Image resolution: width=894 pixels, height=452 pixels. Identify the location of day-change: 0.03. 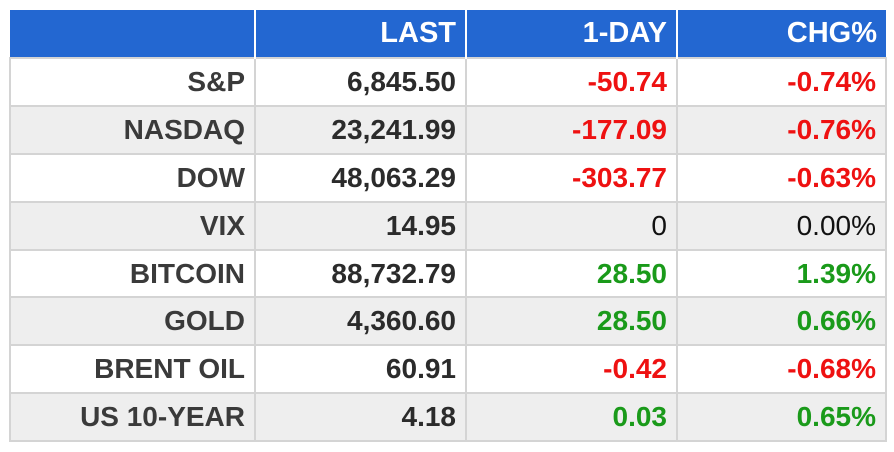
(571, 417).